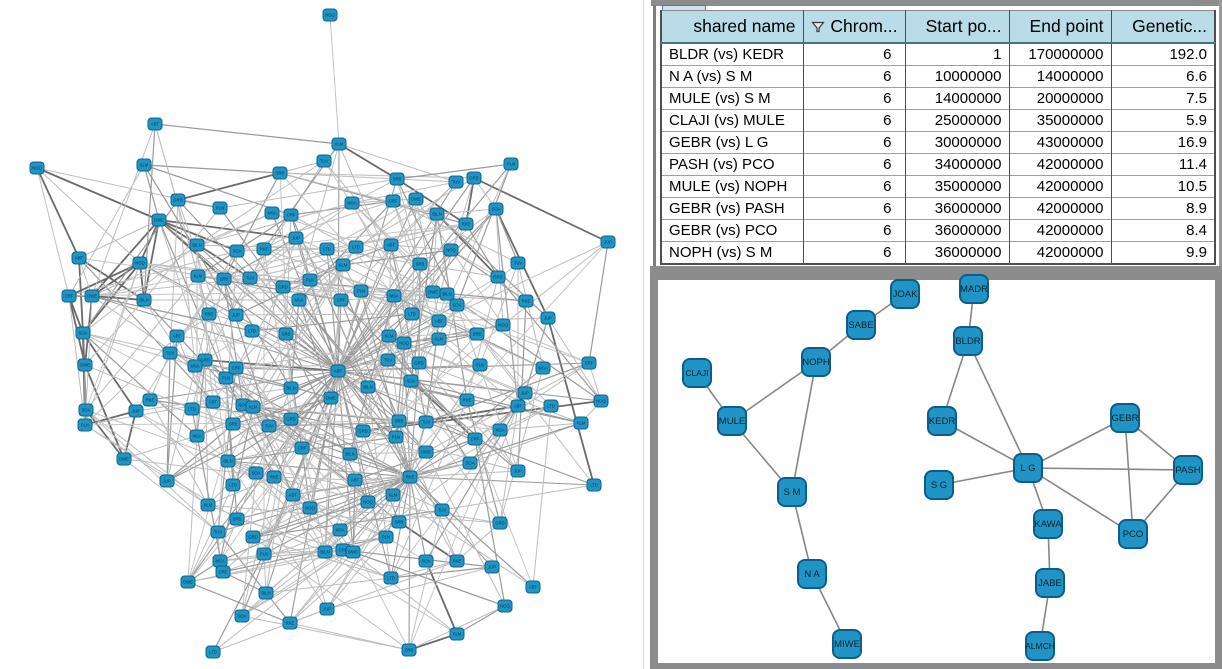 This screenshot has width=1222, height=669. What do you see at coordinates (1133, 534) in the screenshot?
I see `svg-text: PCO` at bounding box center [1133, 534].